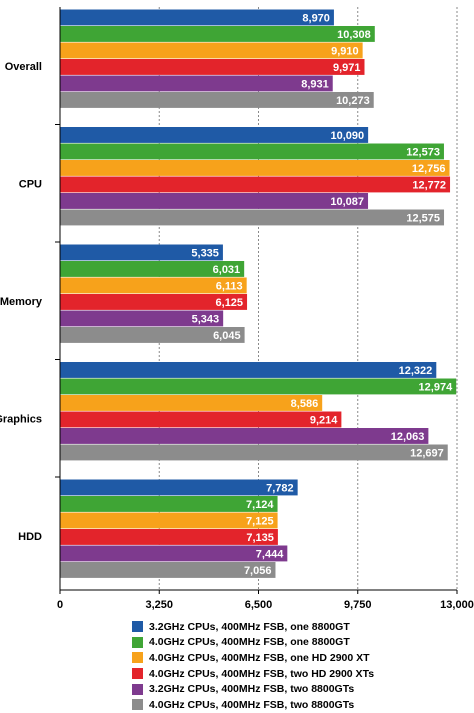  I want to click on data-label: 9,214, so click(324, 420).